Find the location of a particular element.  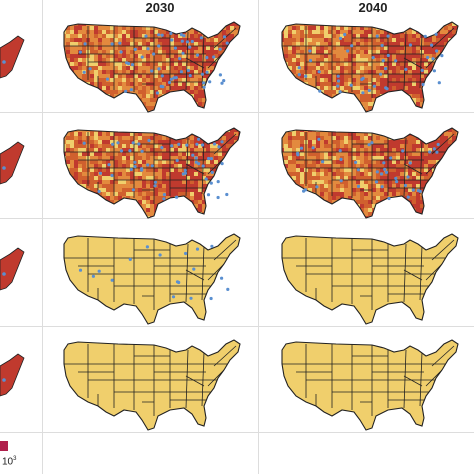

divider-v1 is located at coordinates (42, 237).